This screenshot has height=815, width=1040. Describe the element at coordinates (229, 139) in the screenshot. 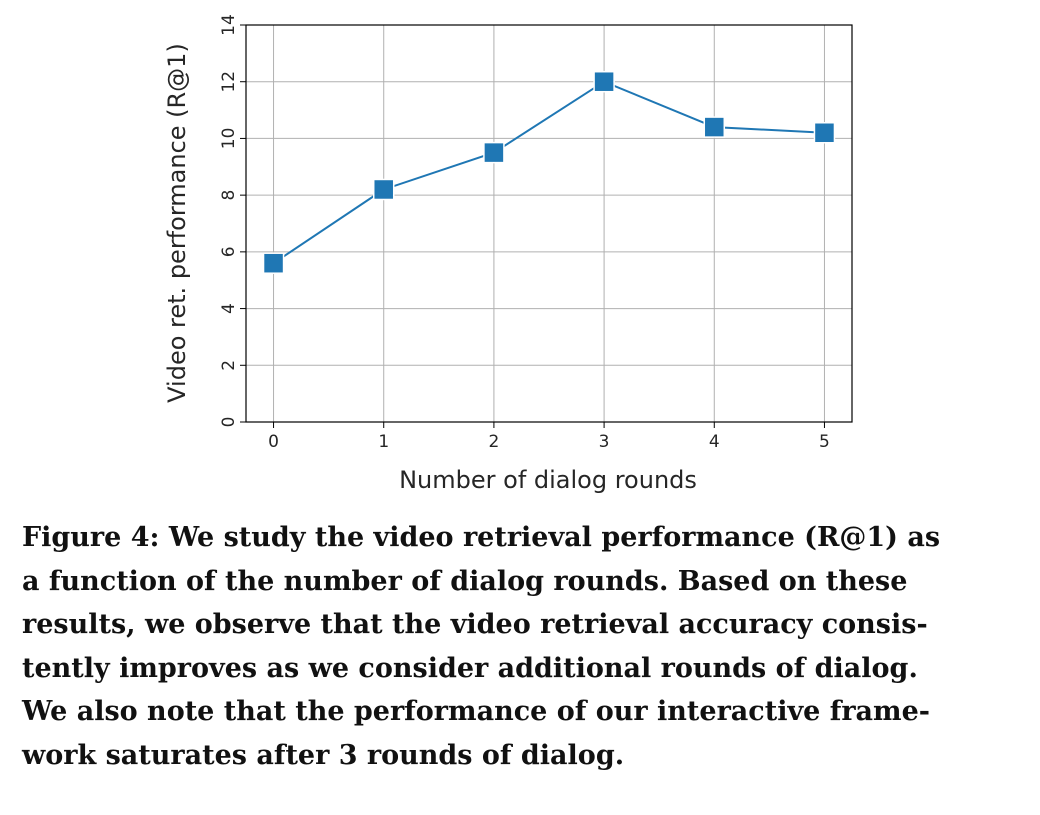

I see `y-tick-label: 10` at that location.